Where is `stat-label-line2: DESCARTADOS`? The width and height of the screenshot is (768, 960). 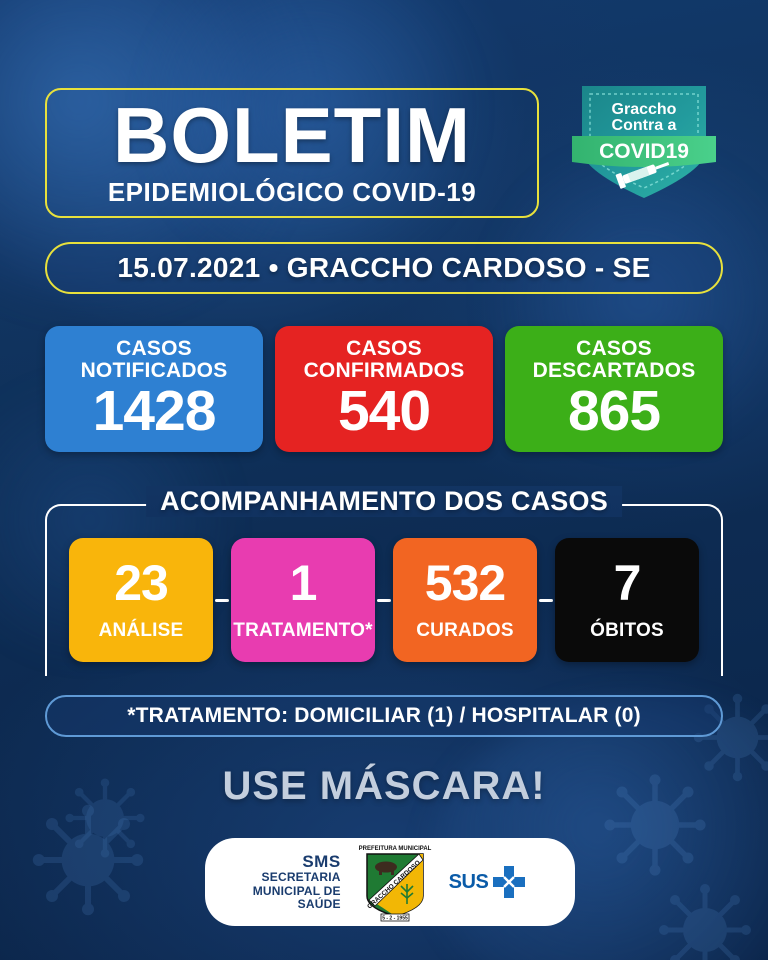
stat-label-line2: DESCARTADOS is located at coordinates (614, 370).